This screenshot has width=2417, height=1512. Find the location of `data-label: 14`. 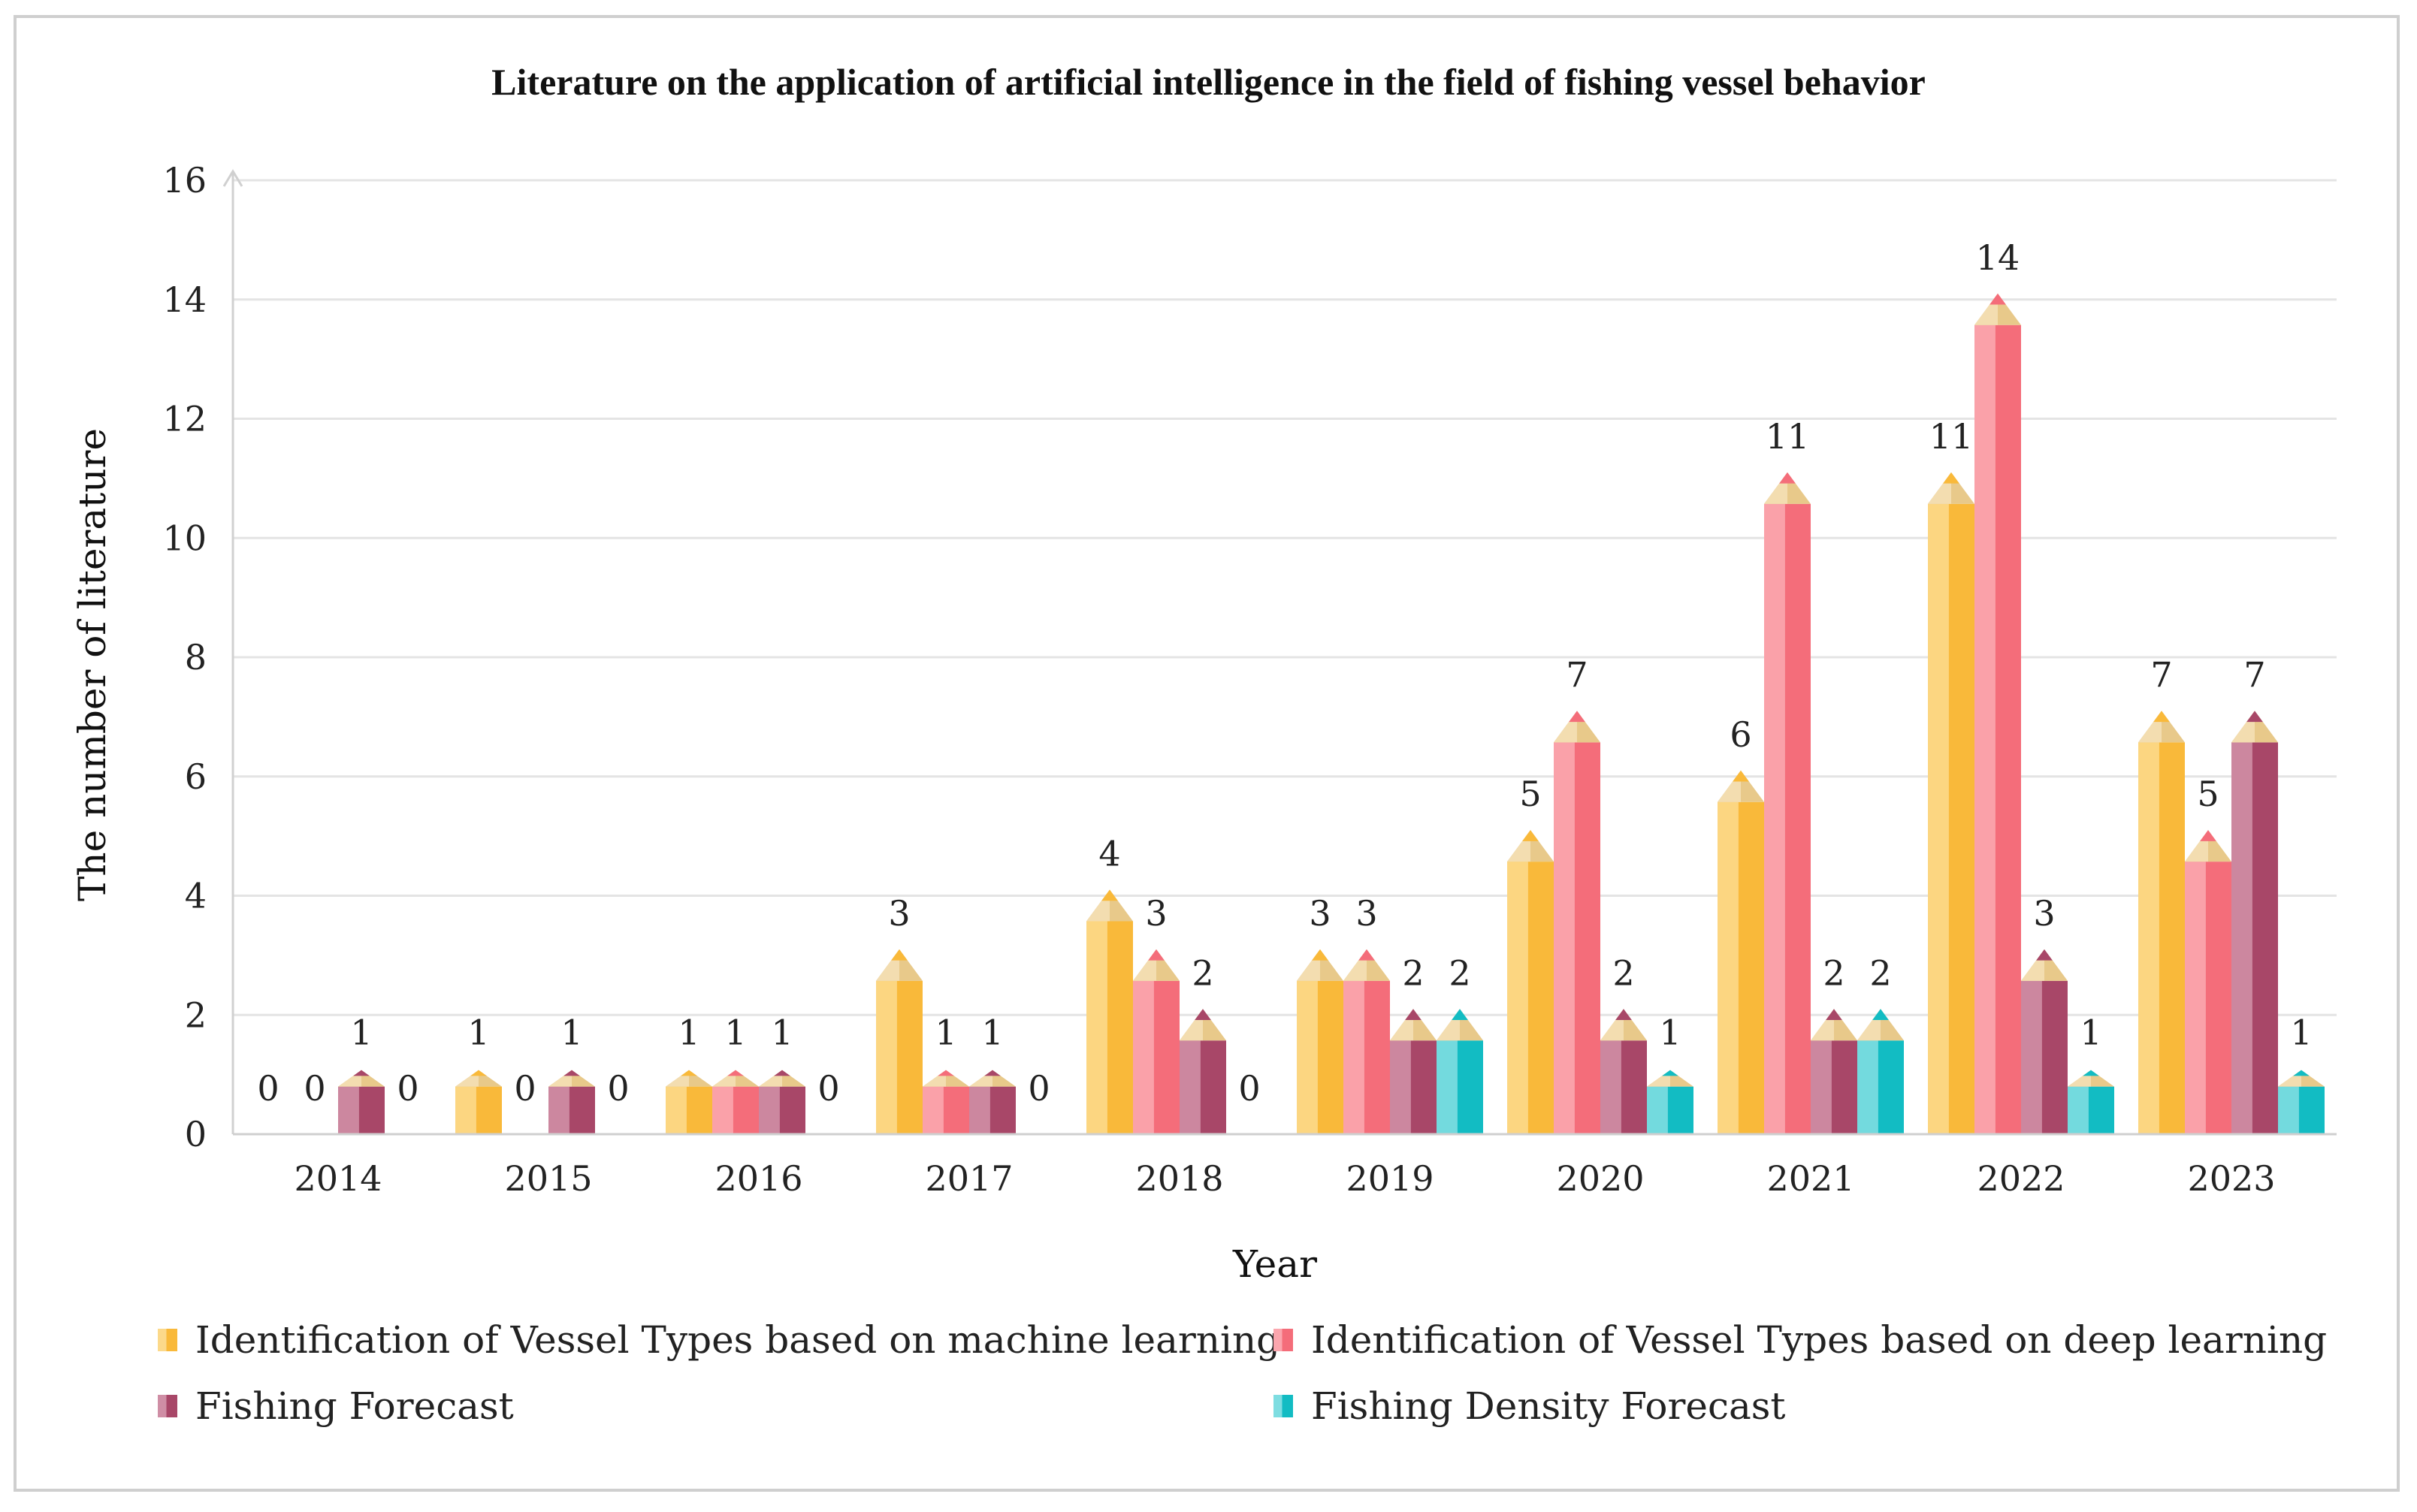

data-label: 14 is located at coordinates (1998, 257).